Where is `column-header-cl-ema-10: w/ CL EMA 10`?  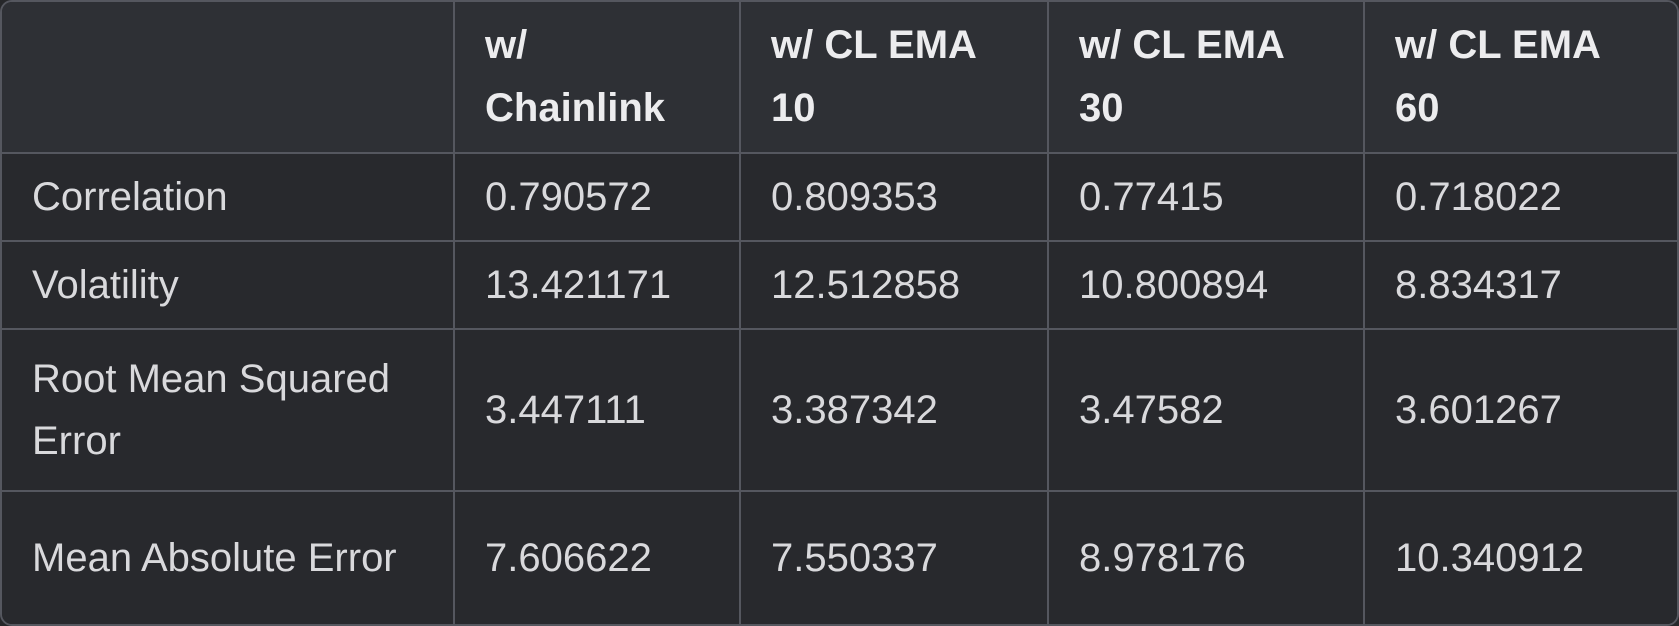 column-header-cl-ema-10: w/ CL EMA 10 is located at coordinates (895, 78).